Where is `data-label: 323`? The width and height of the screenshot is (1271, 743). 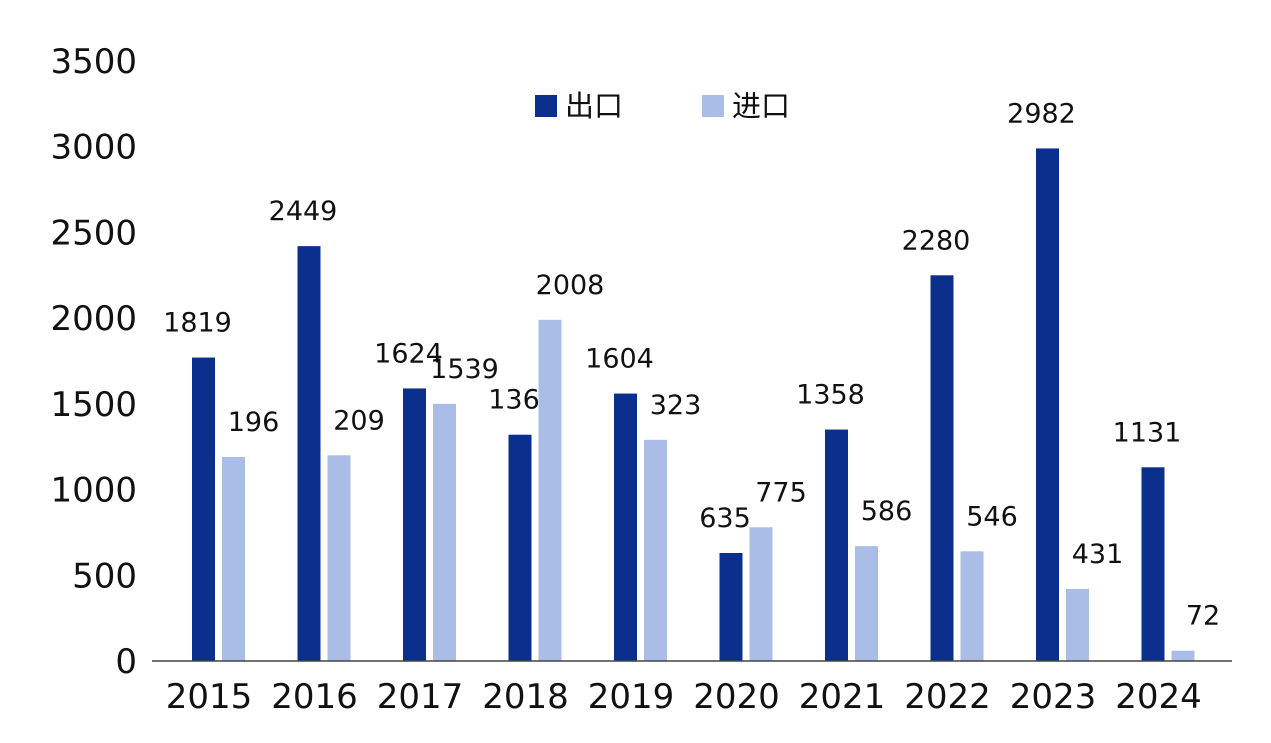
data-label: 323 is located at coordinates (676, 405).